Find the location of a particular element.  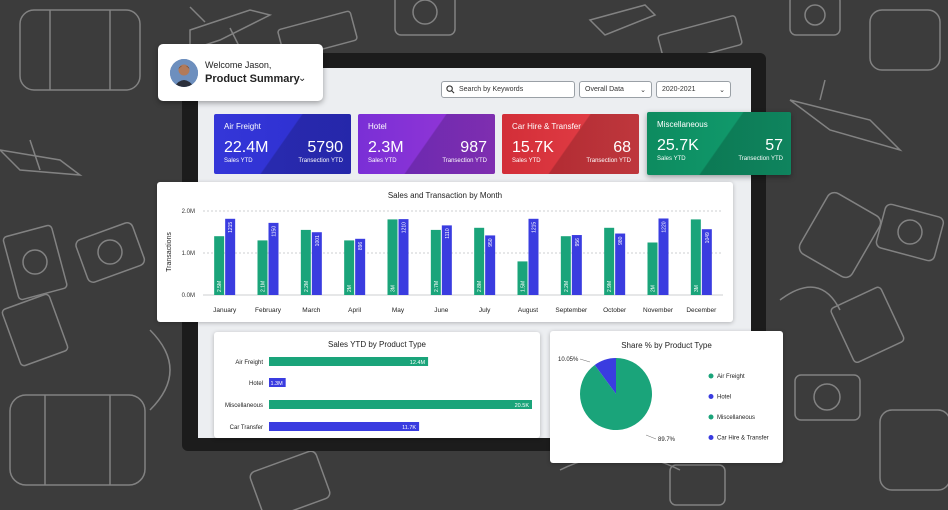

y-tick-label: 0.0M is located at coordinates (188, 296).